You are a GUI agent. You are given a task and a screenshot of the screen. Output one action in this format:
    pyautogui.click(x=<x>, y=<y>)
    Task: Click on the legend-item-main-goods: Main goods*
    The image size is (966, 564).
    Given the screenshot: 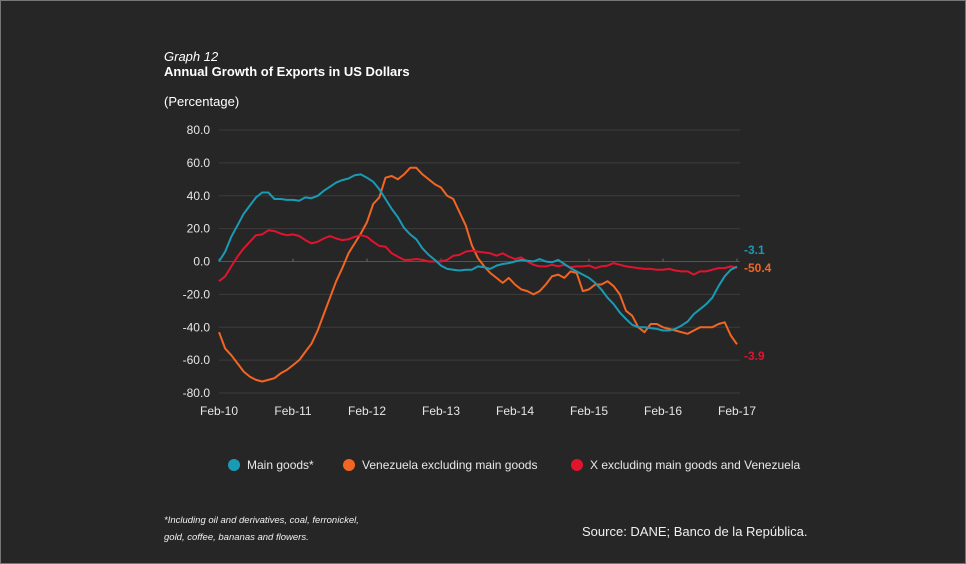 What is the action you would take?
    pyautogui.click(x=271, y=465)
    